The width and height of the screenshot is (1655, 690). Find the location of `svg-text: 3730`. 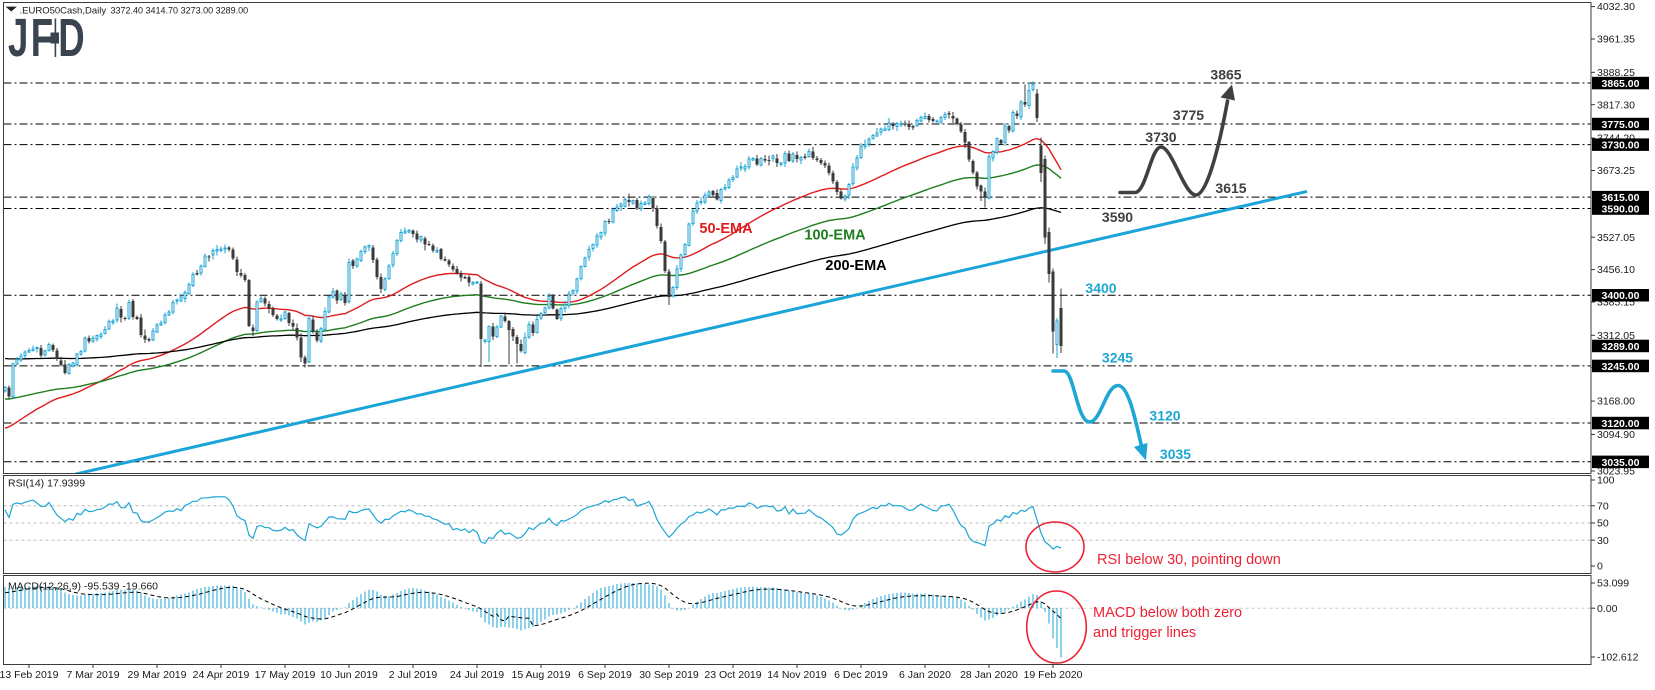

svg-text: 3730 is located at coordinates (1160, 137).